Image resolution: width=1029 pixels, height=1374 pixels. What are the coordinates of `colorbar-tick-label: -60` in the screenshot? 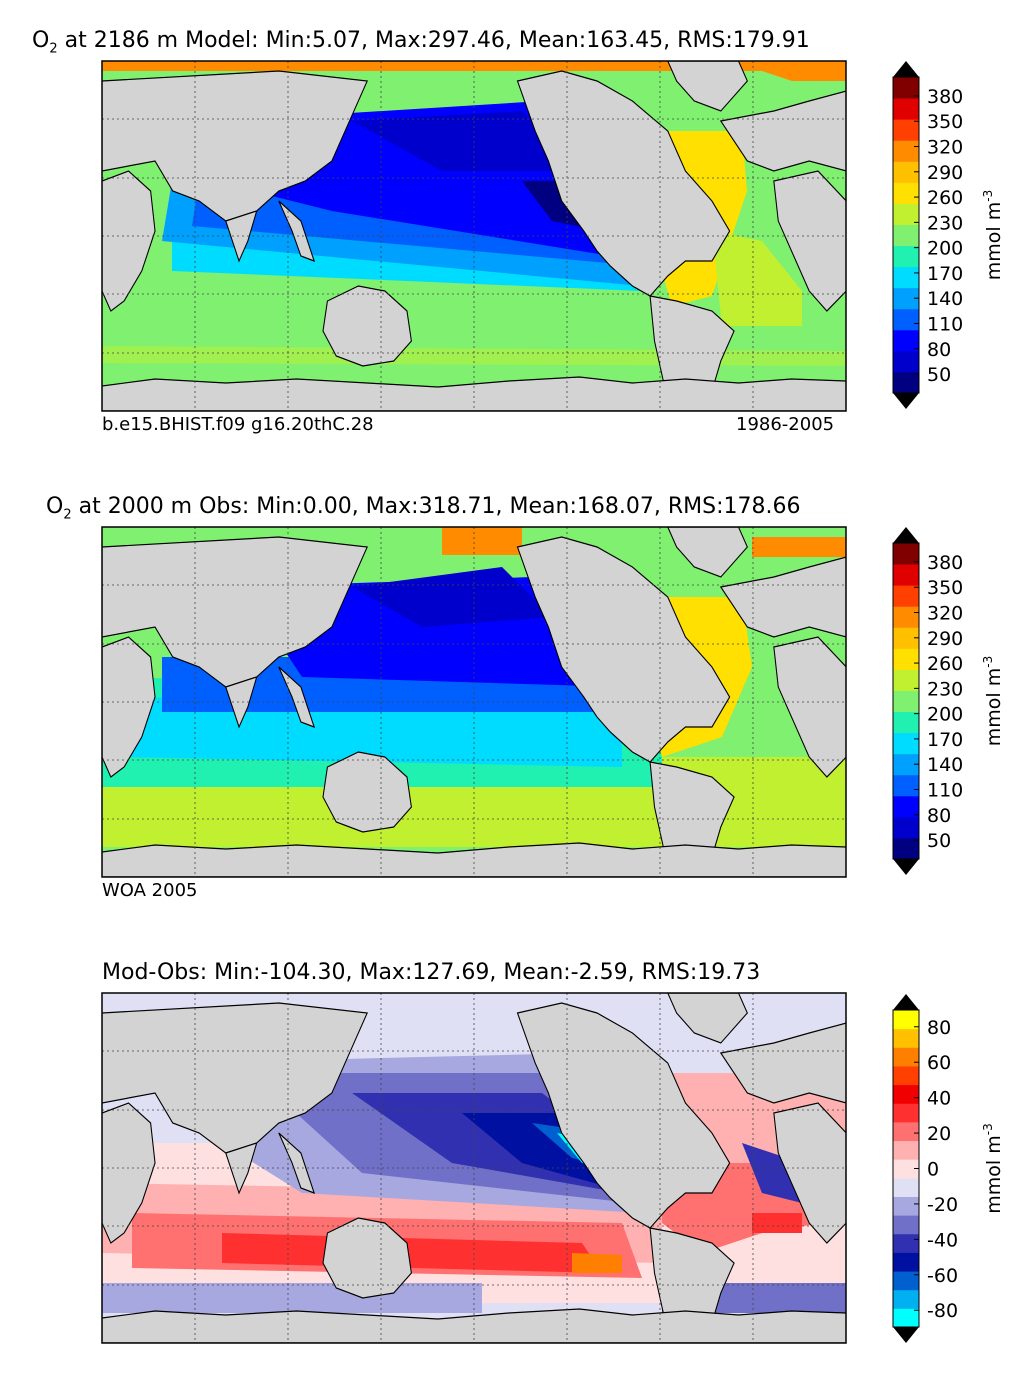 It's located at (942, 1276).